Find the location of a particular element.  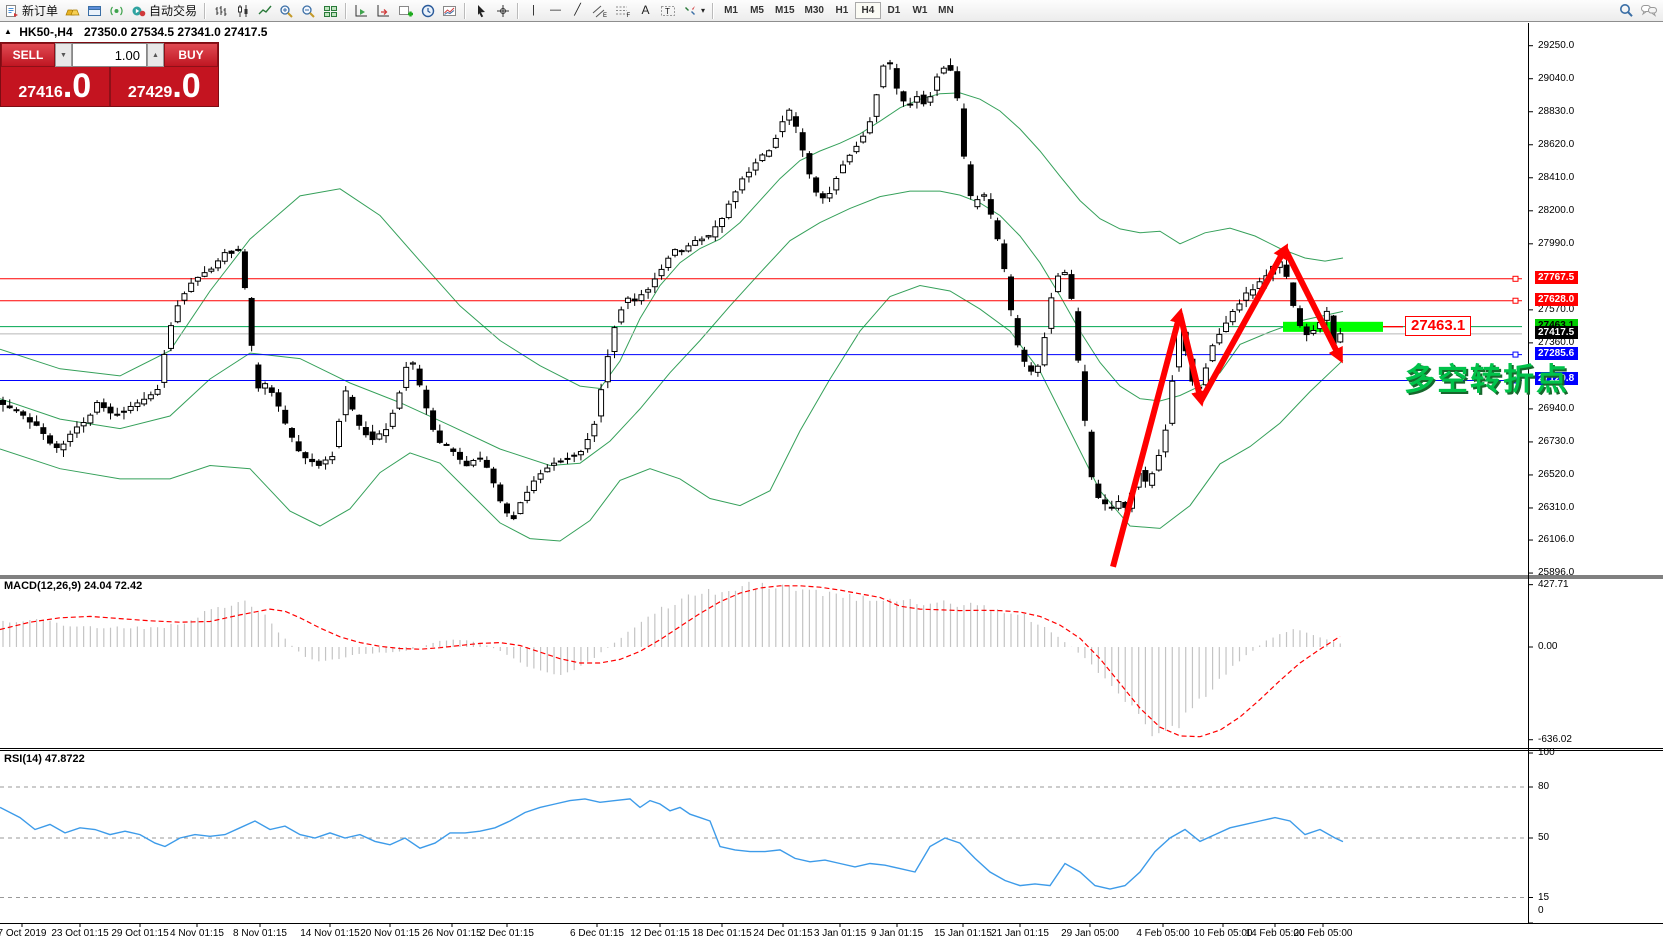

trendline-button: ╱ is located at coordinates (577, 10).